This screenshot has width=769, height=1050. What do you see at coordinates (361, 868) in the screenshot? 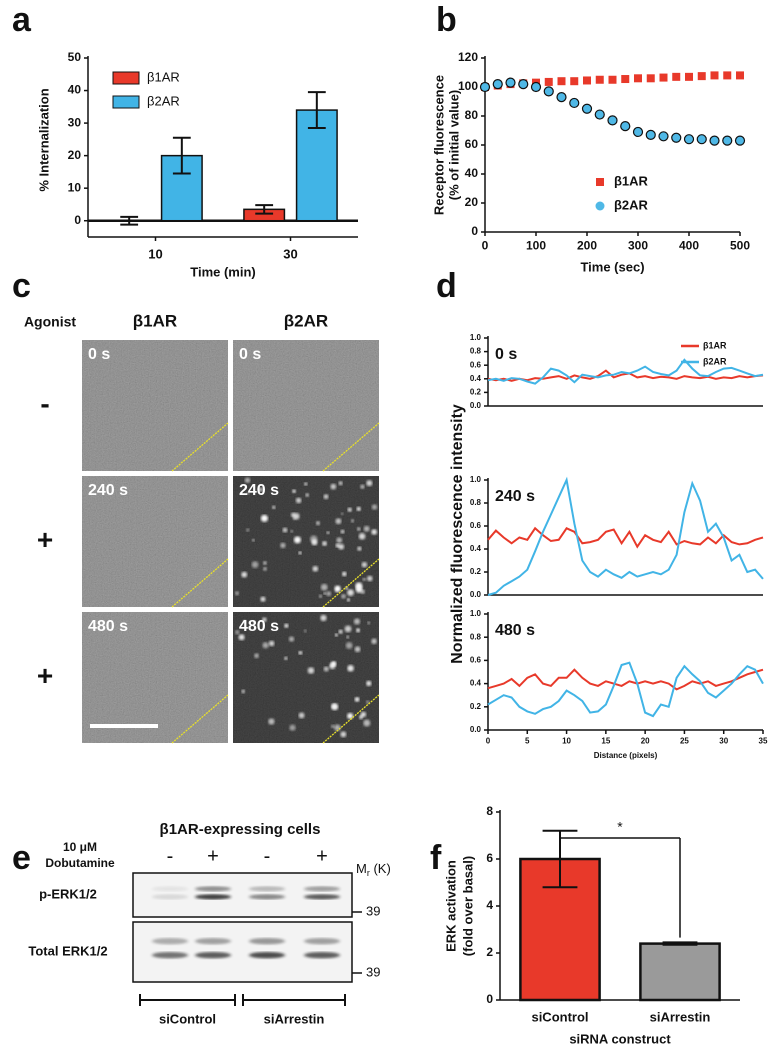
I see `mr-symbol: M` at bounding box center [361, 868].